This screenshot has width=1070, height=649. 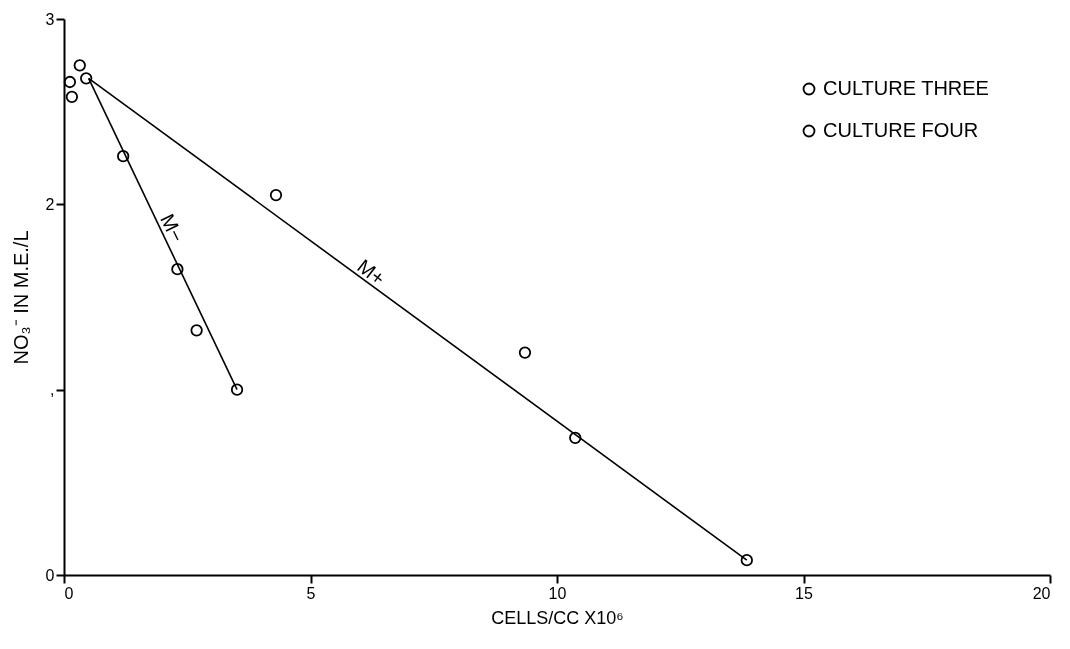 I want to click on x-tick-label: 0, so click(x=69, y=593).